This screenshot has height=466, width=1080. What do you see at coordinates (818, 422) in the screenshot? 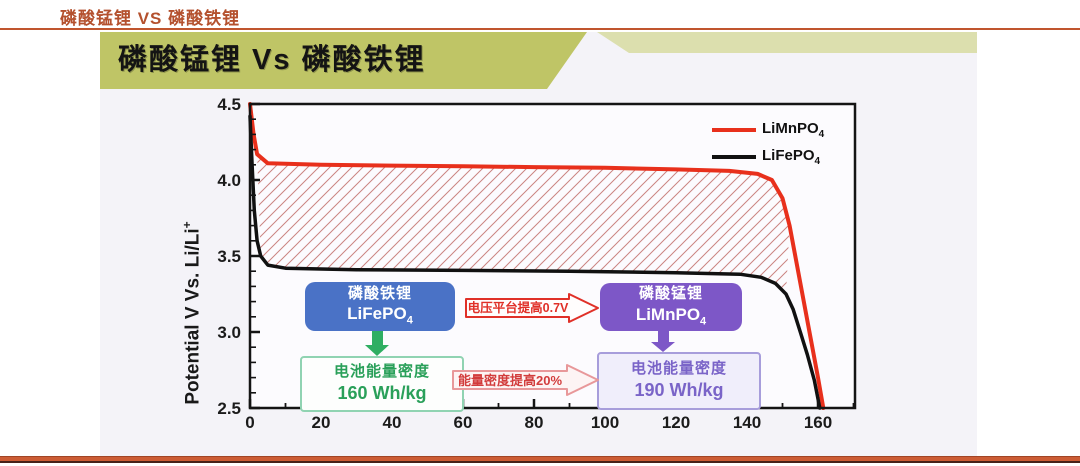
I see `svg-text: 160` at bounding box center [818, 422].